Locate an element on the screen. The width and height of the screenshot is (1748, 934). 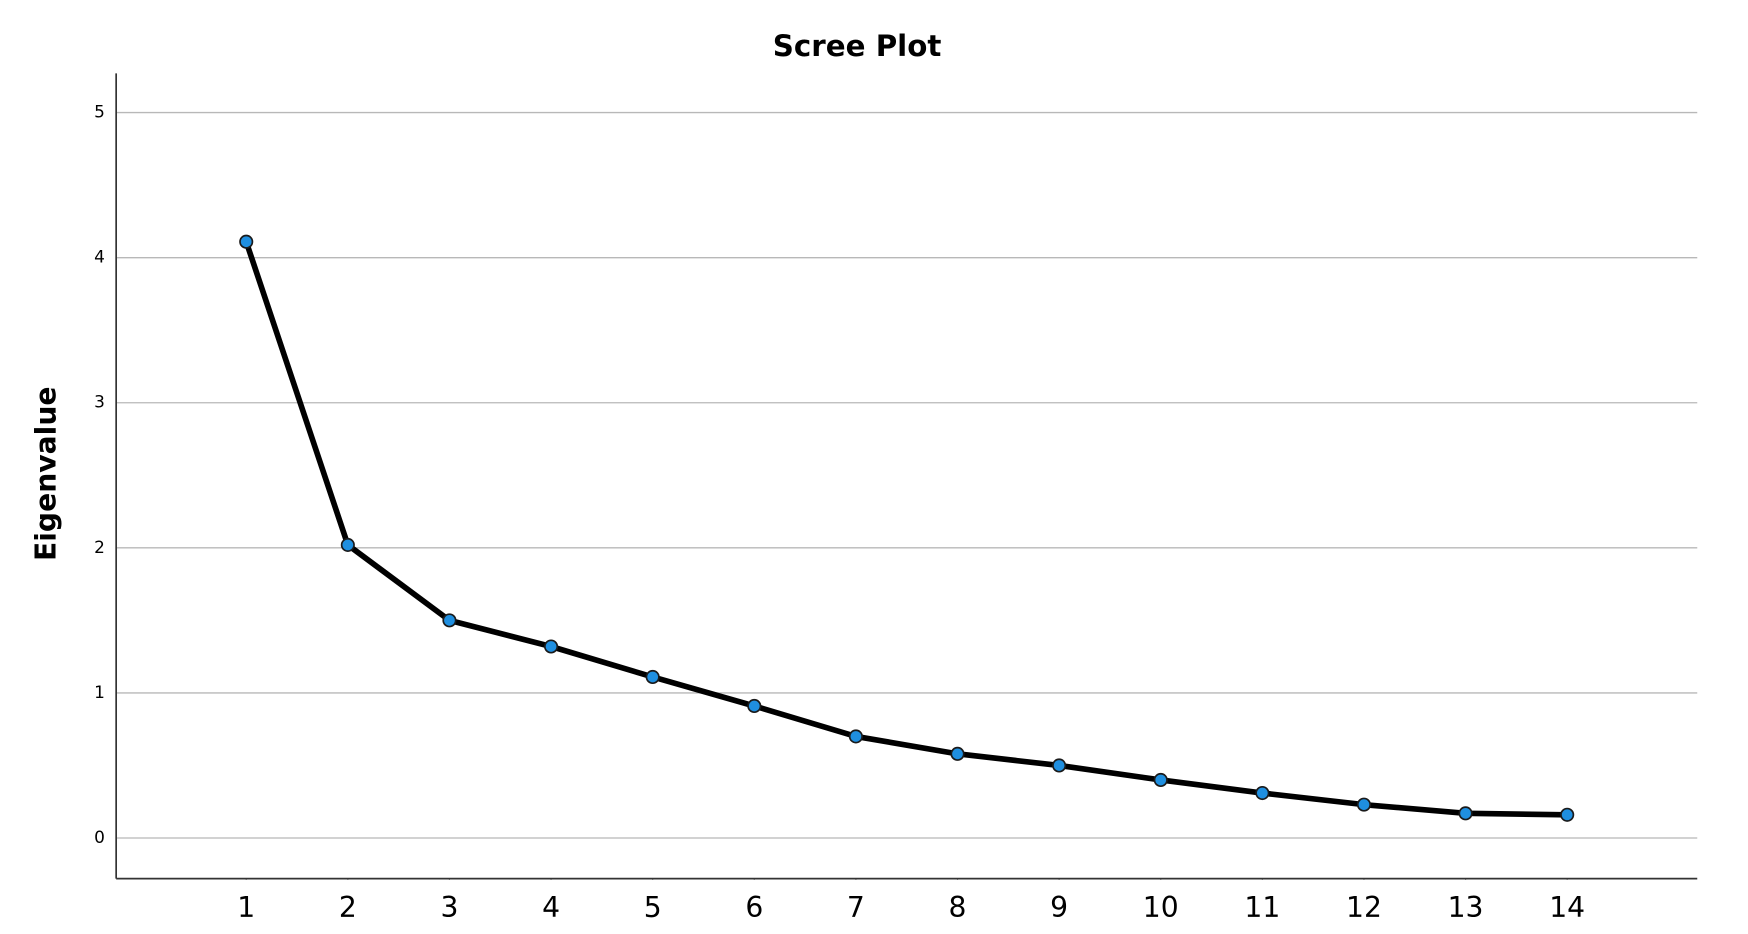
x-tick-label: 10 is located at coordinates (1161, 907).